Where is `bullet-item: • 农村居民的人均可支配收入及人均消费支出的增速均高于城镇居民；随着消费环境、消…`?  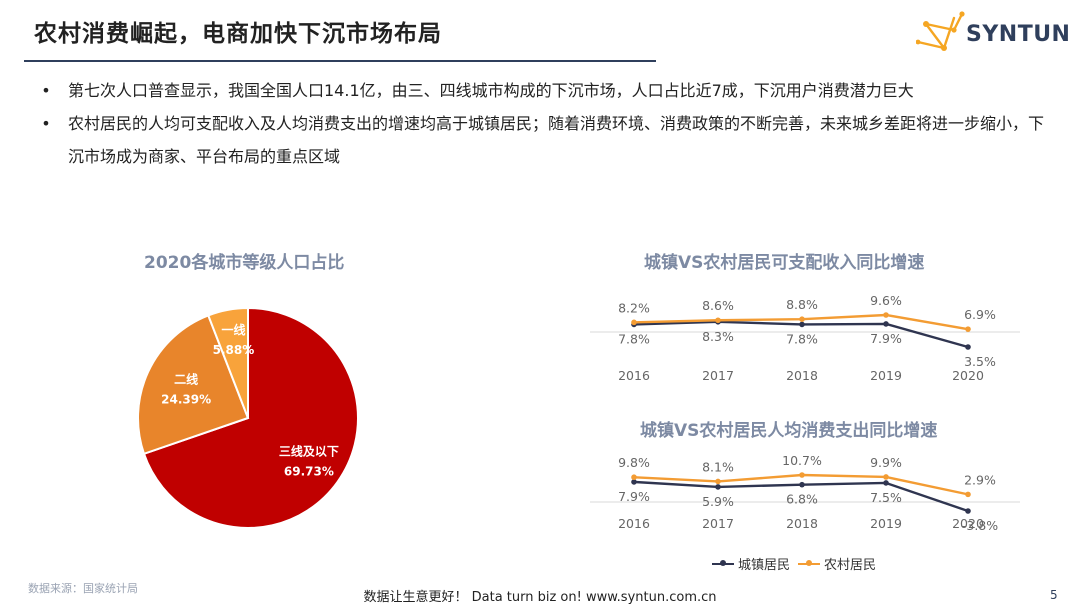 bullet-item: • 农村居民的人均可支配收入及人均消费支出的增速均高于城镇居民；随着消费环境、消… is located at coordinates (545, 140).